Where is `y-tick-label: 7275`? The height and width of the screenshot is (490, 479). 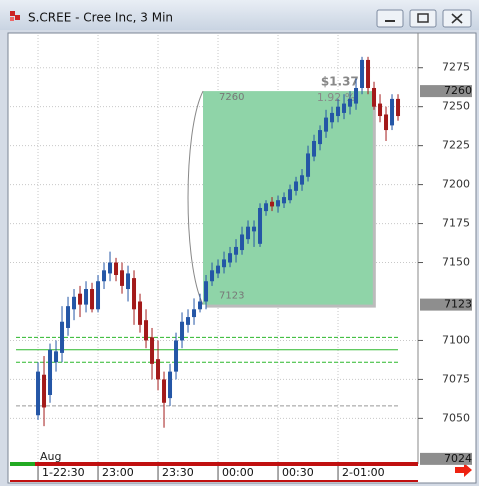 y-tick-label: 7275 is located at coordinates (456, 67).